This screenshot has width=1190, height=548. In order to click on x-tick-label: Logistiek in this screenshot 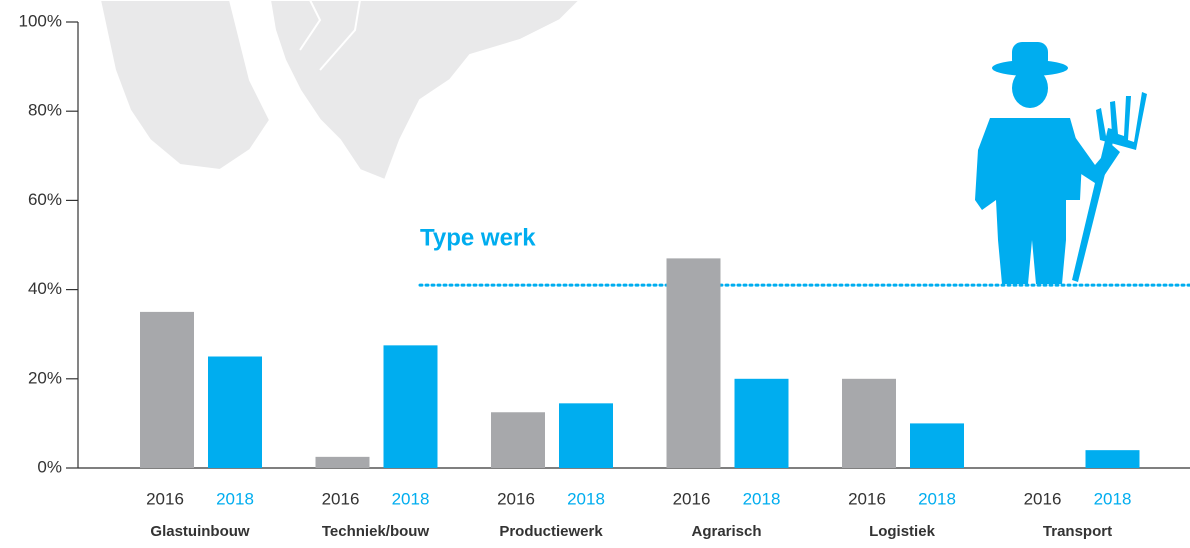, I will do `click(902, 531)`.